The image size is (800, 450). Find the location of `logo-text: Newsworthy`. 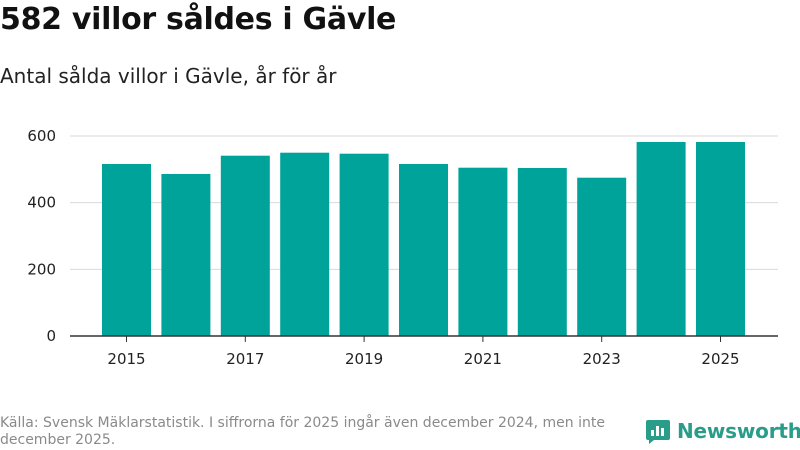

logo-text: Newsworthy is located at coordinates (738, 431).